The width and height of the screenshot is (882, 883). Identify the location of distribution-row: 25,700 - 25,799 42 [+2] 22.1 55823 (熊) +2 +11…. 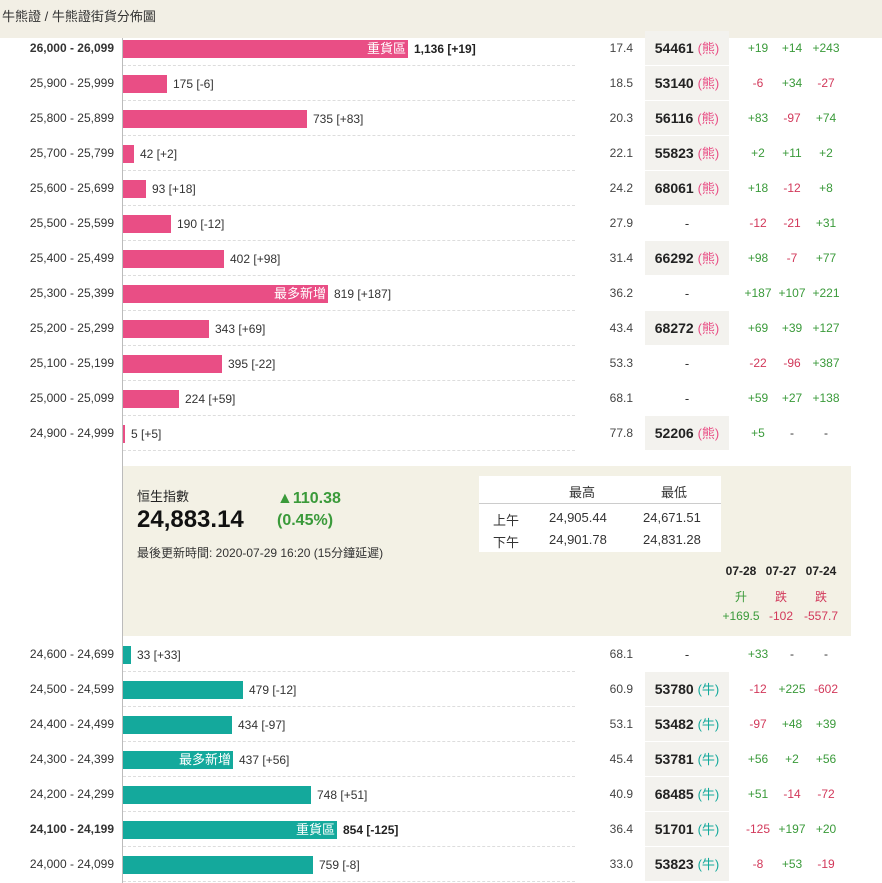
(441, 153).